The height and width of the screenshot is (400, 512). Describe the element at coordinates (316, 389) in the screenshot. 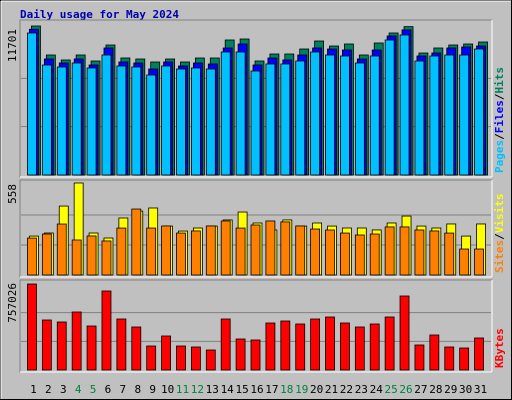

I see `x-tick-label: 20` at that location.